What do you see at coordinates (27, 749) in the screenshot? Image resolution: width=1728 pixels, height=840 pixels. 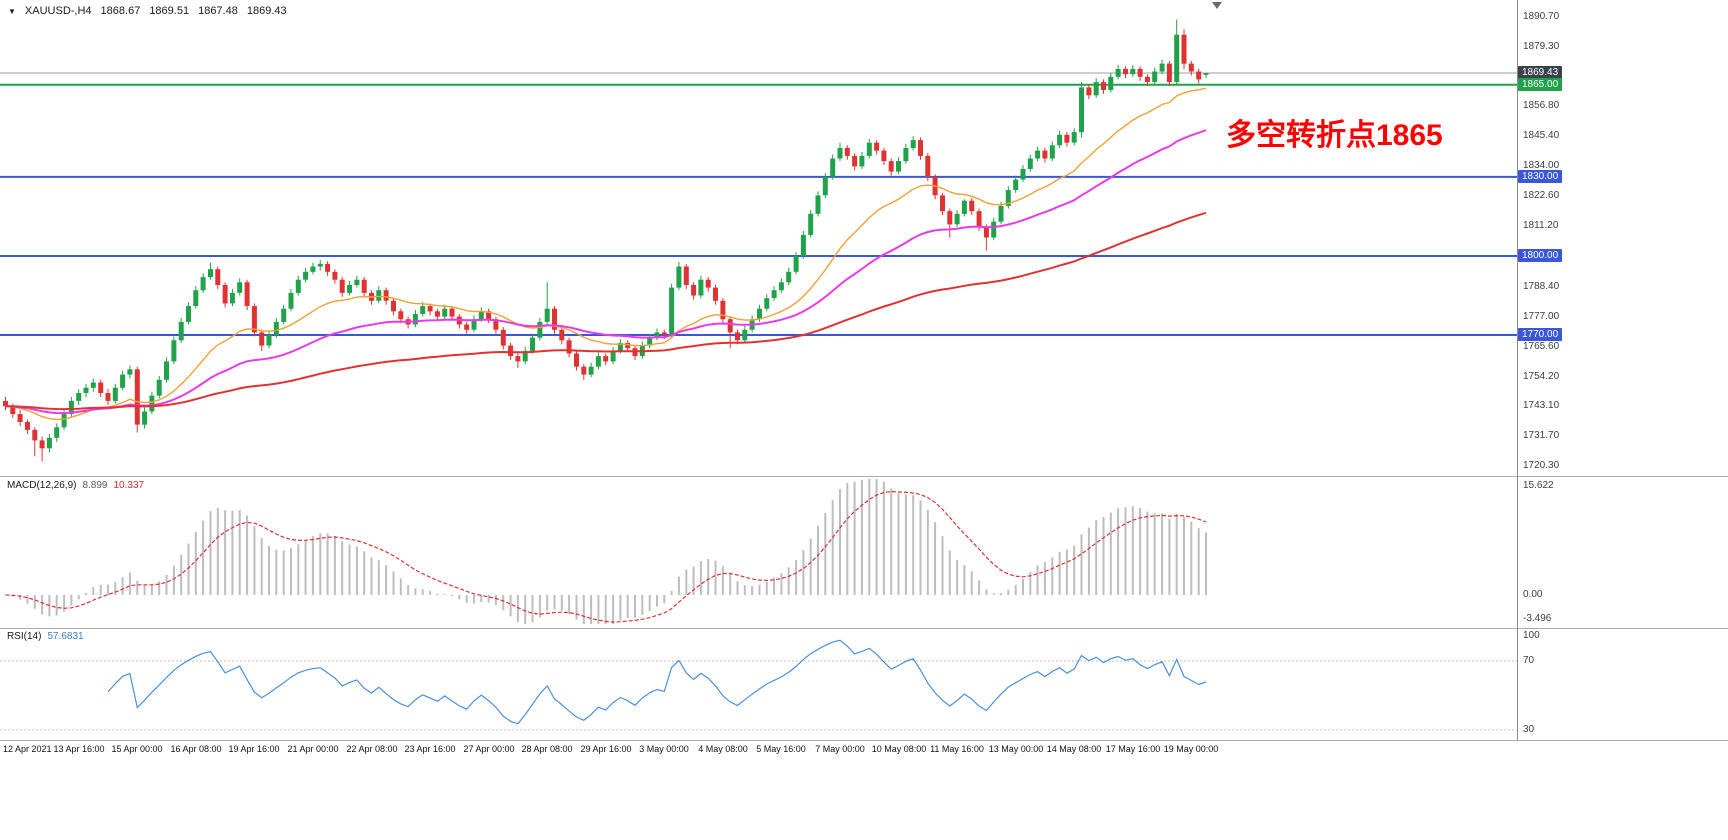 I see `time-axis-label: 12 Apr 2021` at bounding box center [27, 749].